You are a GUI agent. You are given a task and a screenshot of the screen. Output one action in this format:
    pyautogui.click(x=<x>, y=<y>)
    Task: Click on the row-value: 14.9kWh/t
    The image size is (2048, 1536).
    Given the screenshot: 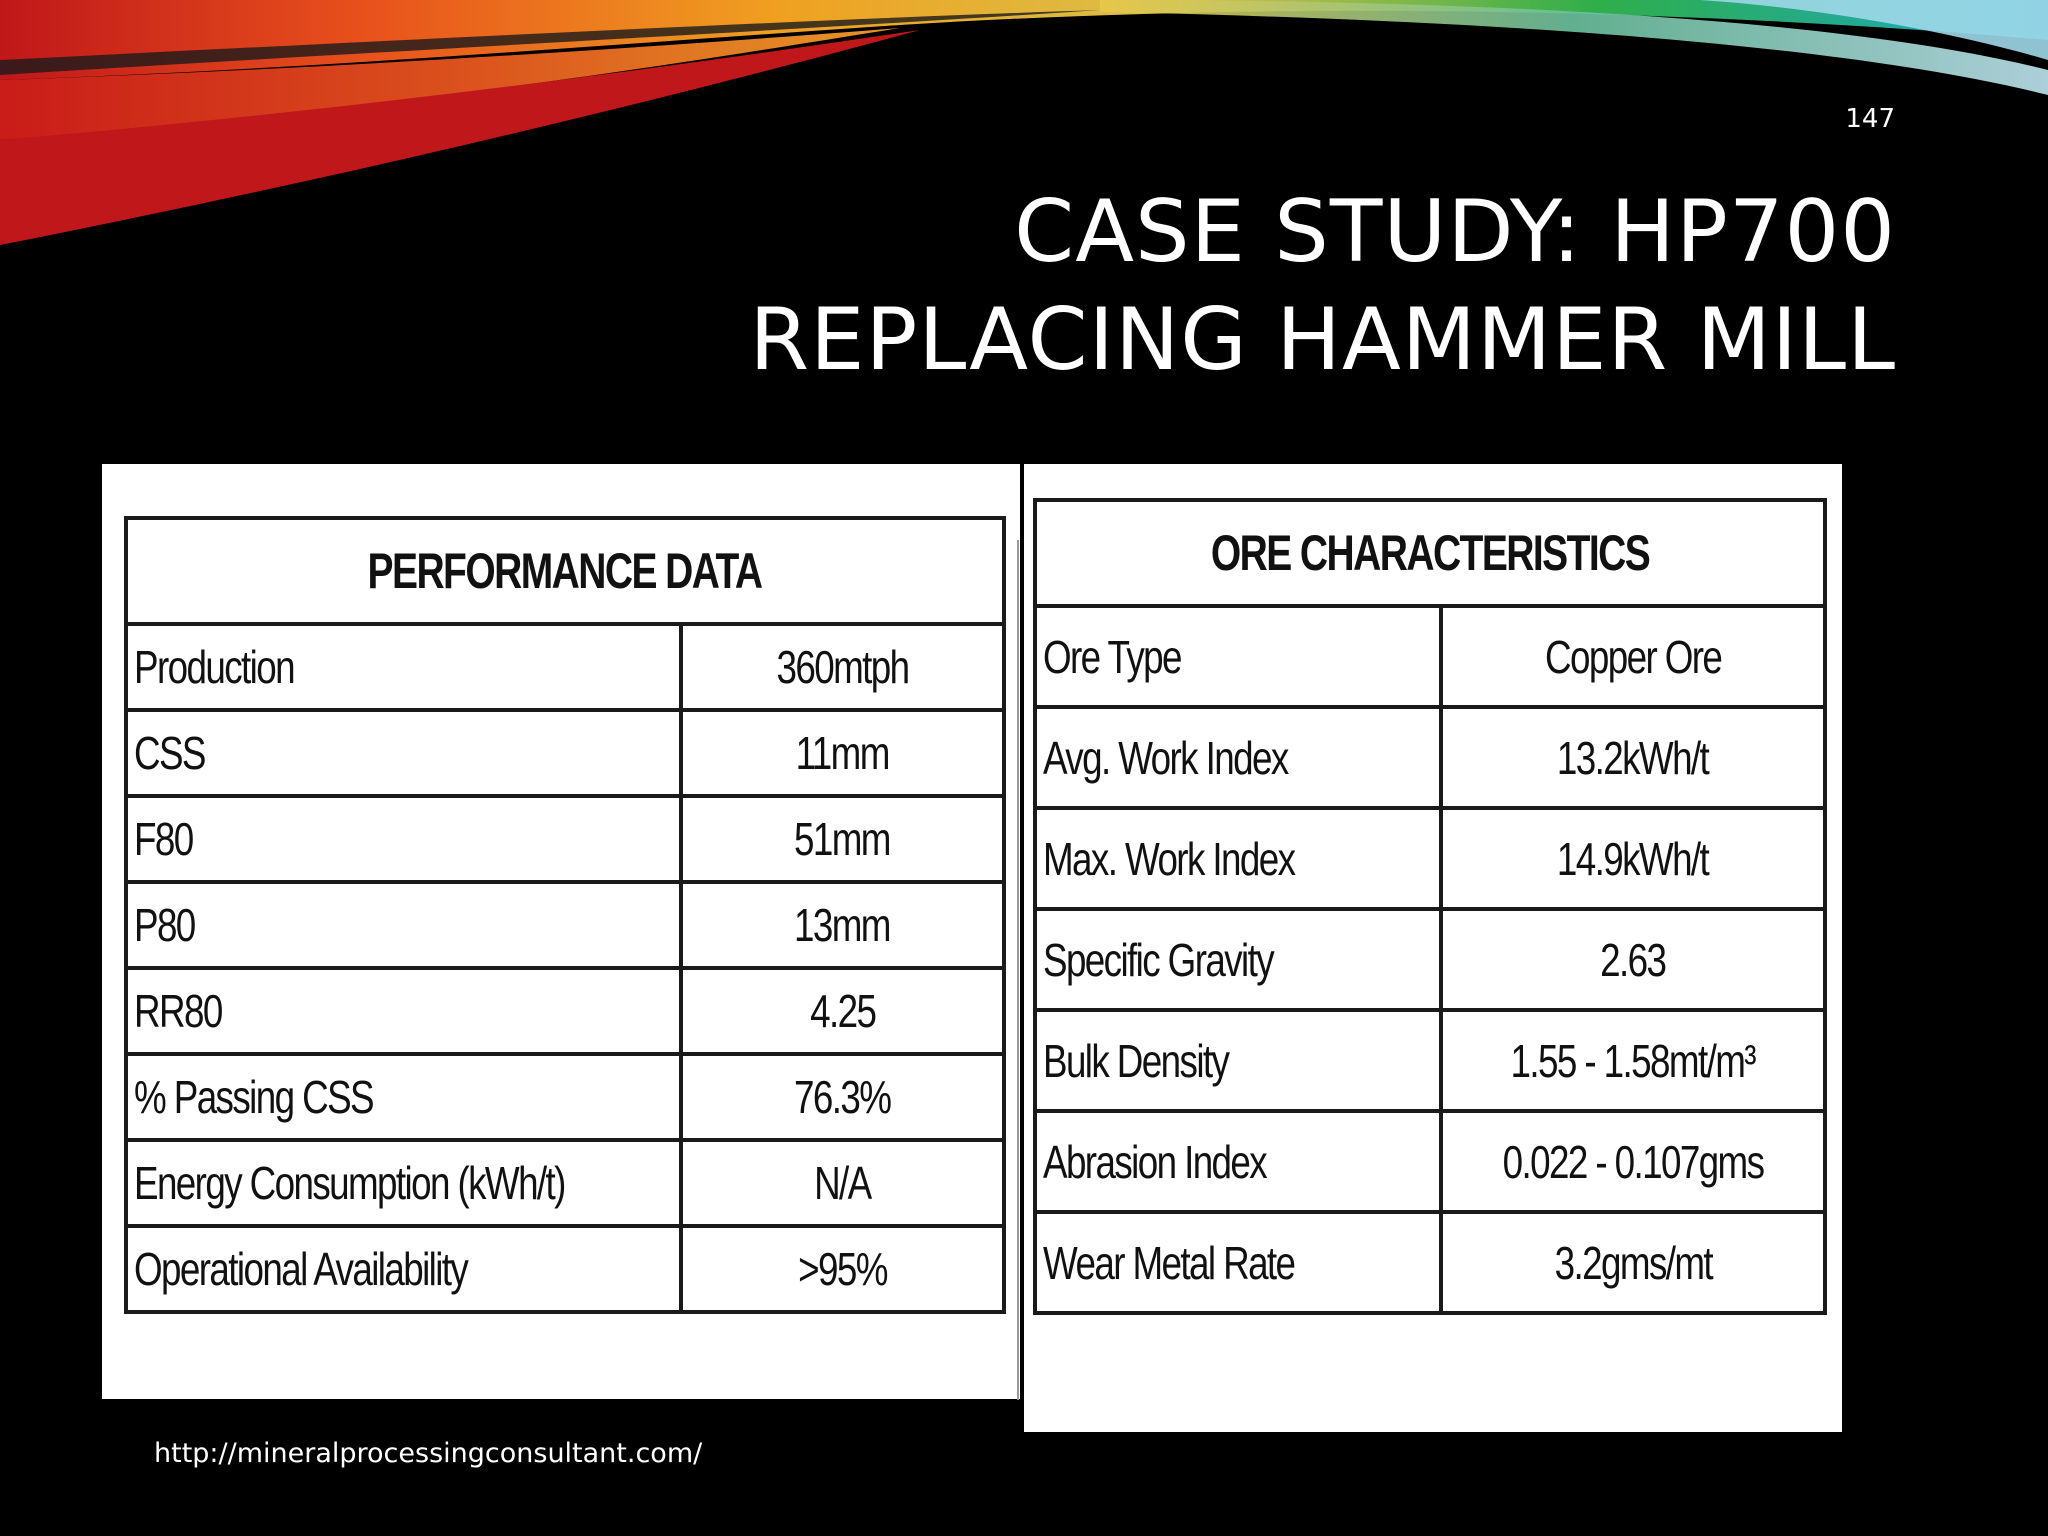 What is the action you would take?
    pyautogui.click(x=1633, y=858)
    